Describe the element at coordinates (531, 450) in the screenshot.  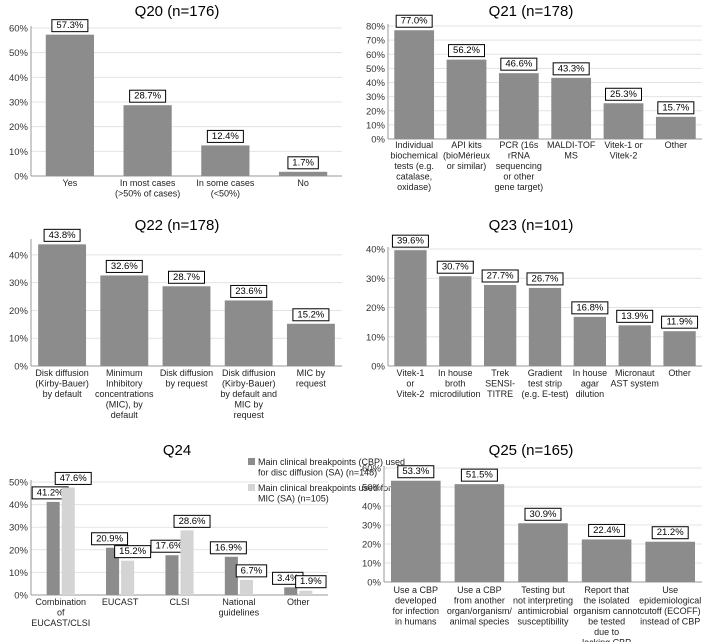
I see `chart-title: Q25 (n=165)` at that location.